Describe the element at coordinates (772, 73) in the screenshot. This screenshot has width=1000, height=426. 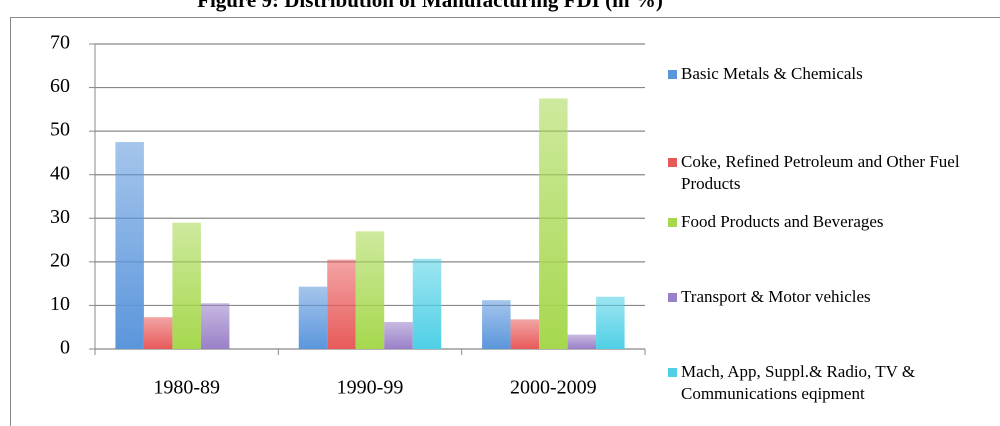
I see `legend-label: Basic Metals & Chemicals` at that location.